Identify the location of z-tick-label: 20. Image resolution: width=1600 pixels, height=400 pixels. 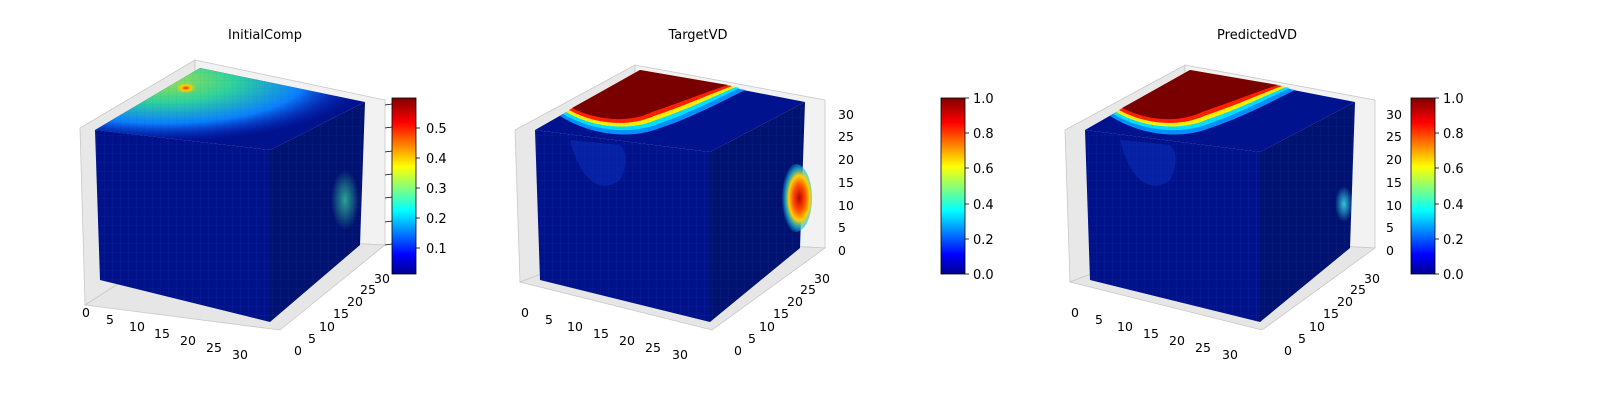
(846, 159).